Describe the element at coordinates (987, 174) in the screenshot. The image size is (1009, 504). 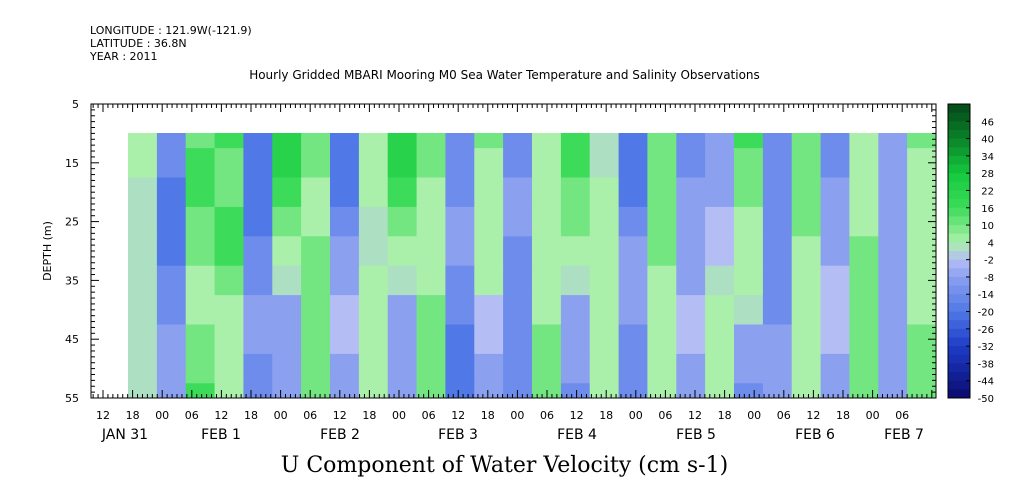
I see `colorbar-label: 28` at that location.